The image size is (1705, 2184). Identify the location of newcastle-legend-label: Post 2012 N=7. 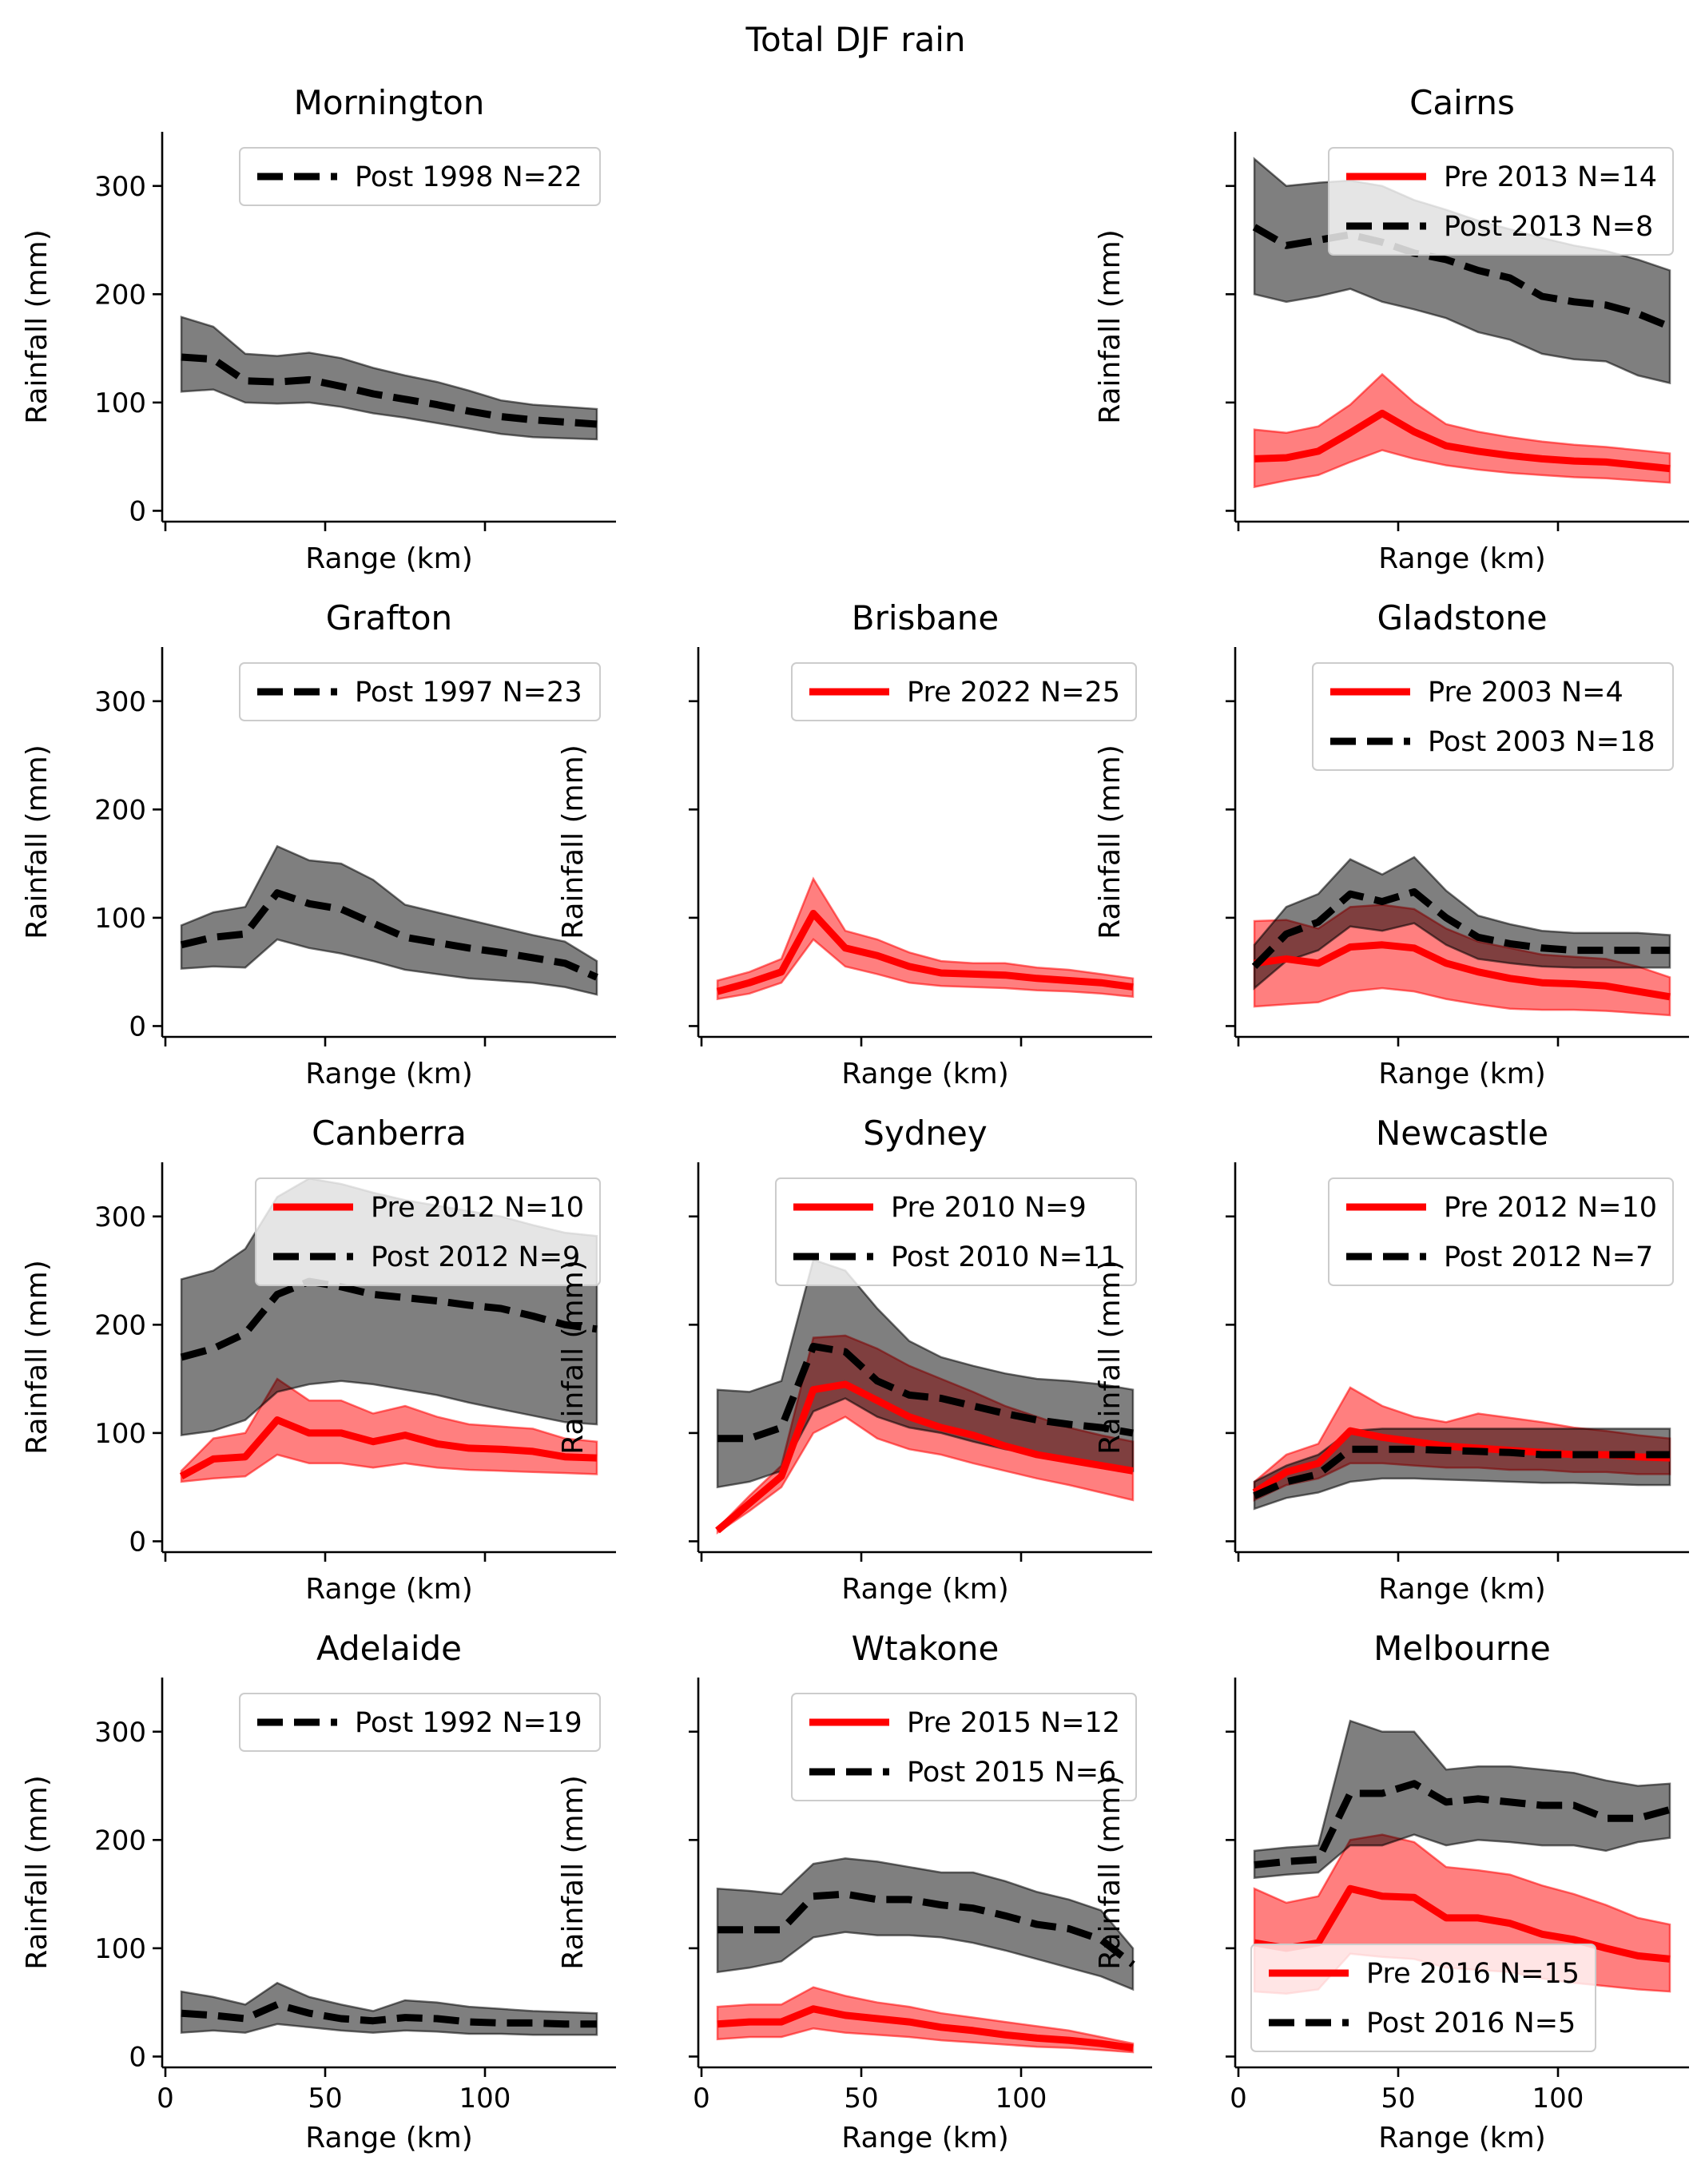
(1549, 1257).